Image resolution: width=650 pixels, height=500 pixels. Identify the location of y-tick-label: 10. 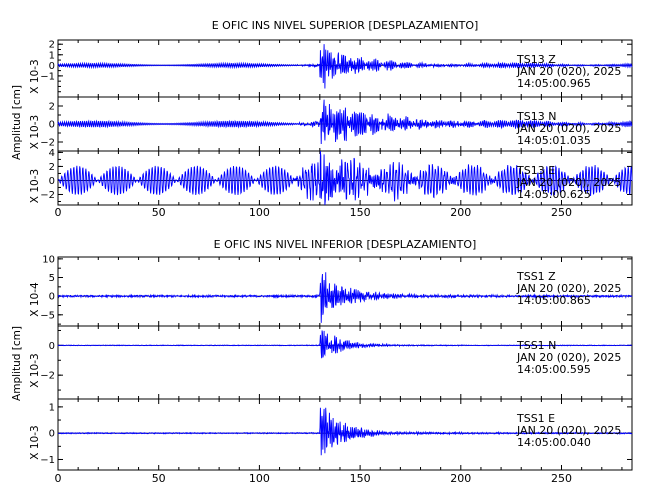
(48, 259).